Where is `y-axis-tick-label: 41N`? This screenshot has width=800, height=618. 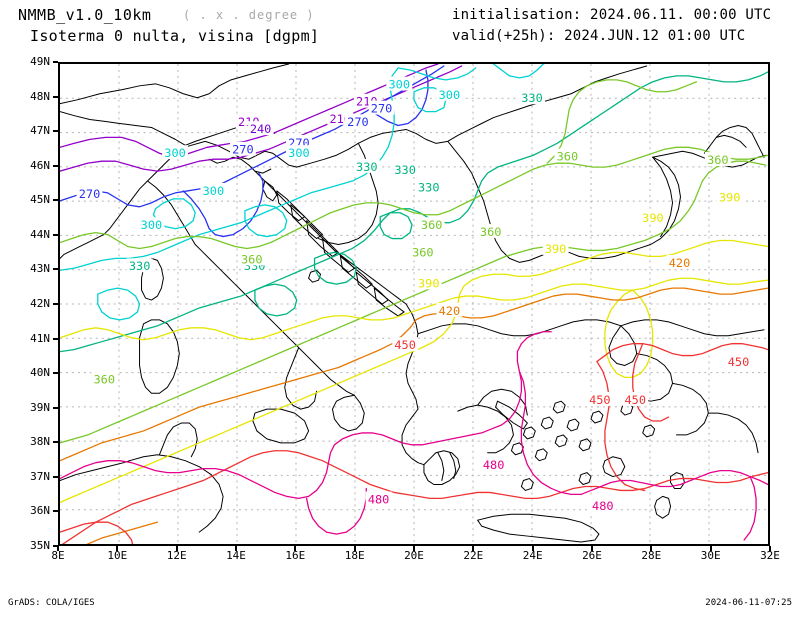 y-axis-tick-label: 41N is located at coordinates (40, 338).